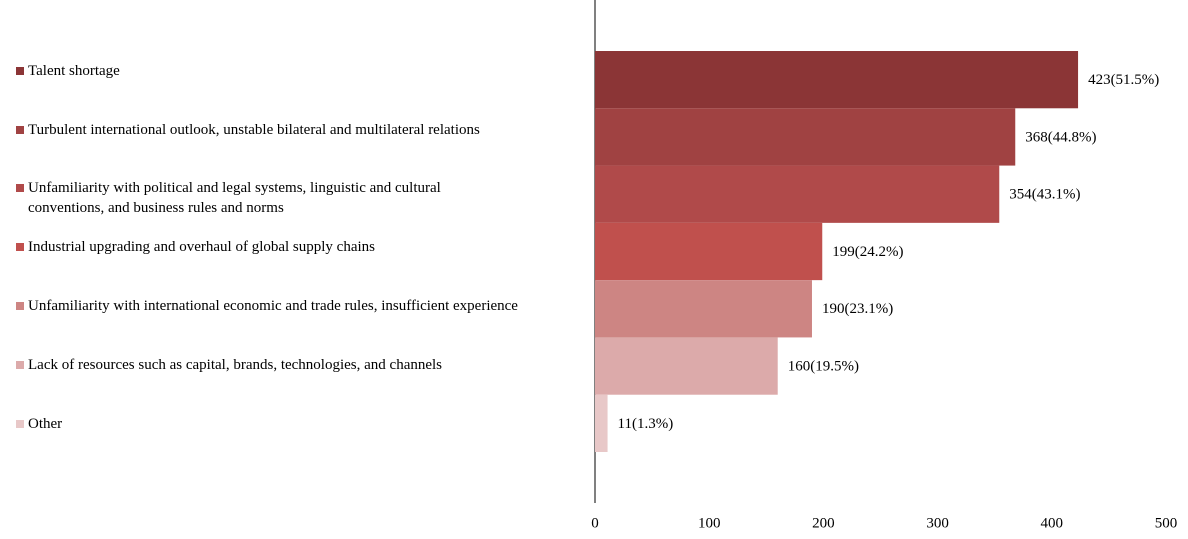 The image size is (1188, 539). I want to click on x-tick-label: 300, so click(937, 523).